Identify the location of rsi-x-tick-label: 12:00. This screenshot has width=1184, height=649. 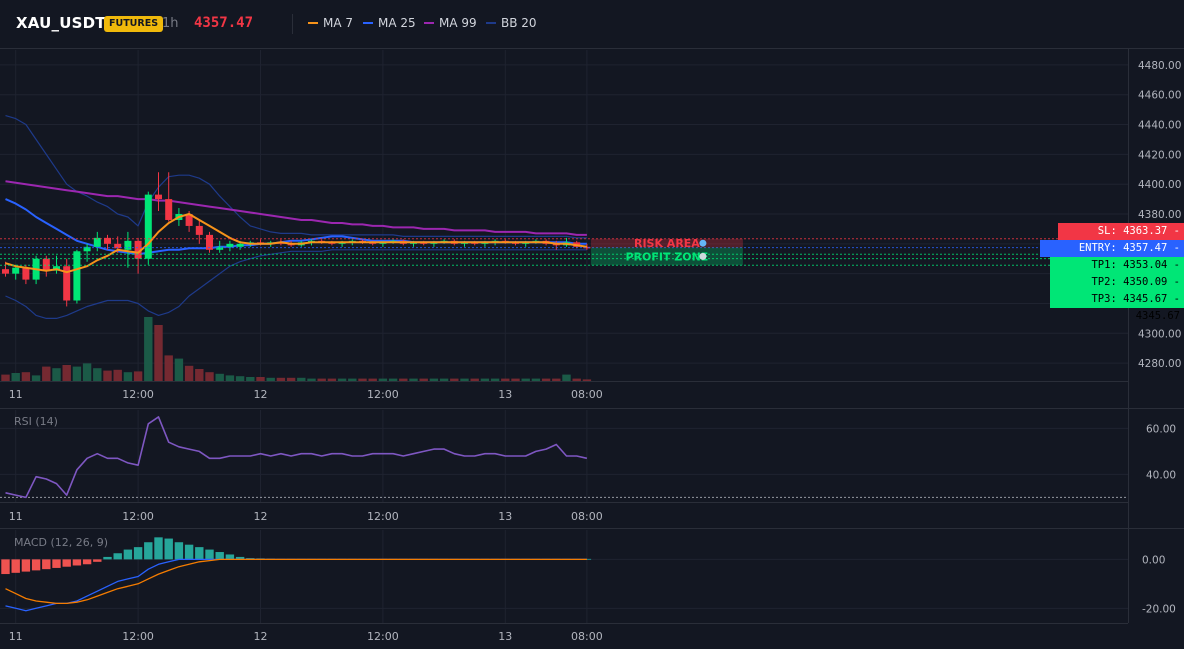
(138, 516).